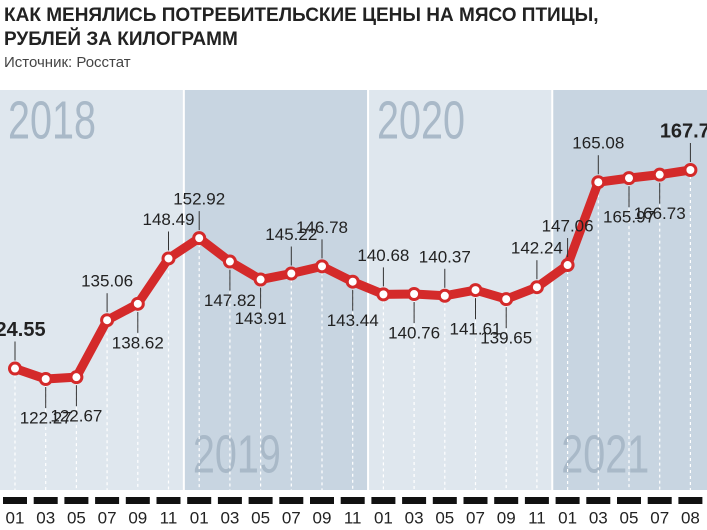  What do you see at coordinates (291, 234) in the screenshot?
I see `data-label: 145.22` at bounding box center [291, 234].